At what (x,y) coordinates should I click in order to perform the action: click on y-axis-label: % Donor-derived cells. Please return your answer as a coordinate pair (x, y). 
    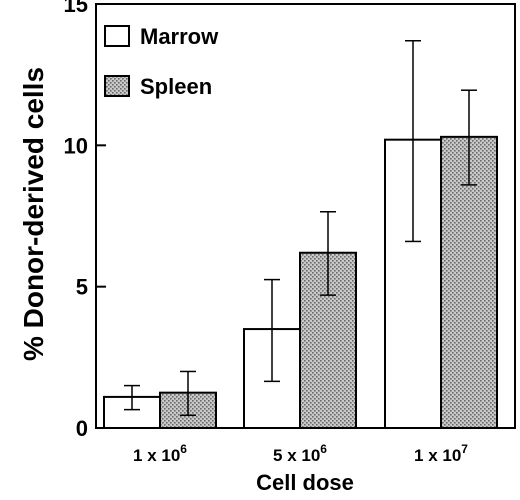
    Looking at the image, I should click on (33, 214).